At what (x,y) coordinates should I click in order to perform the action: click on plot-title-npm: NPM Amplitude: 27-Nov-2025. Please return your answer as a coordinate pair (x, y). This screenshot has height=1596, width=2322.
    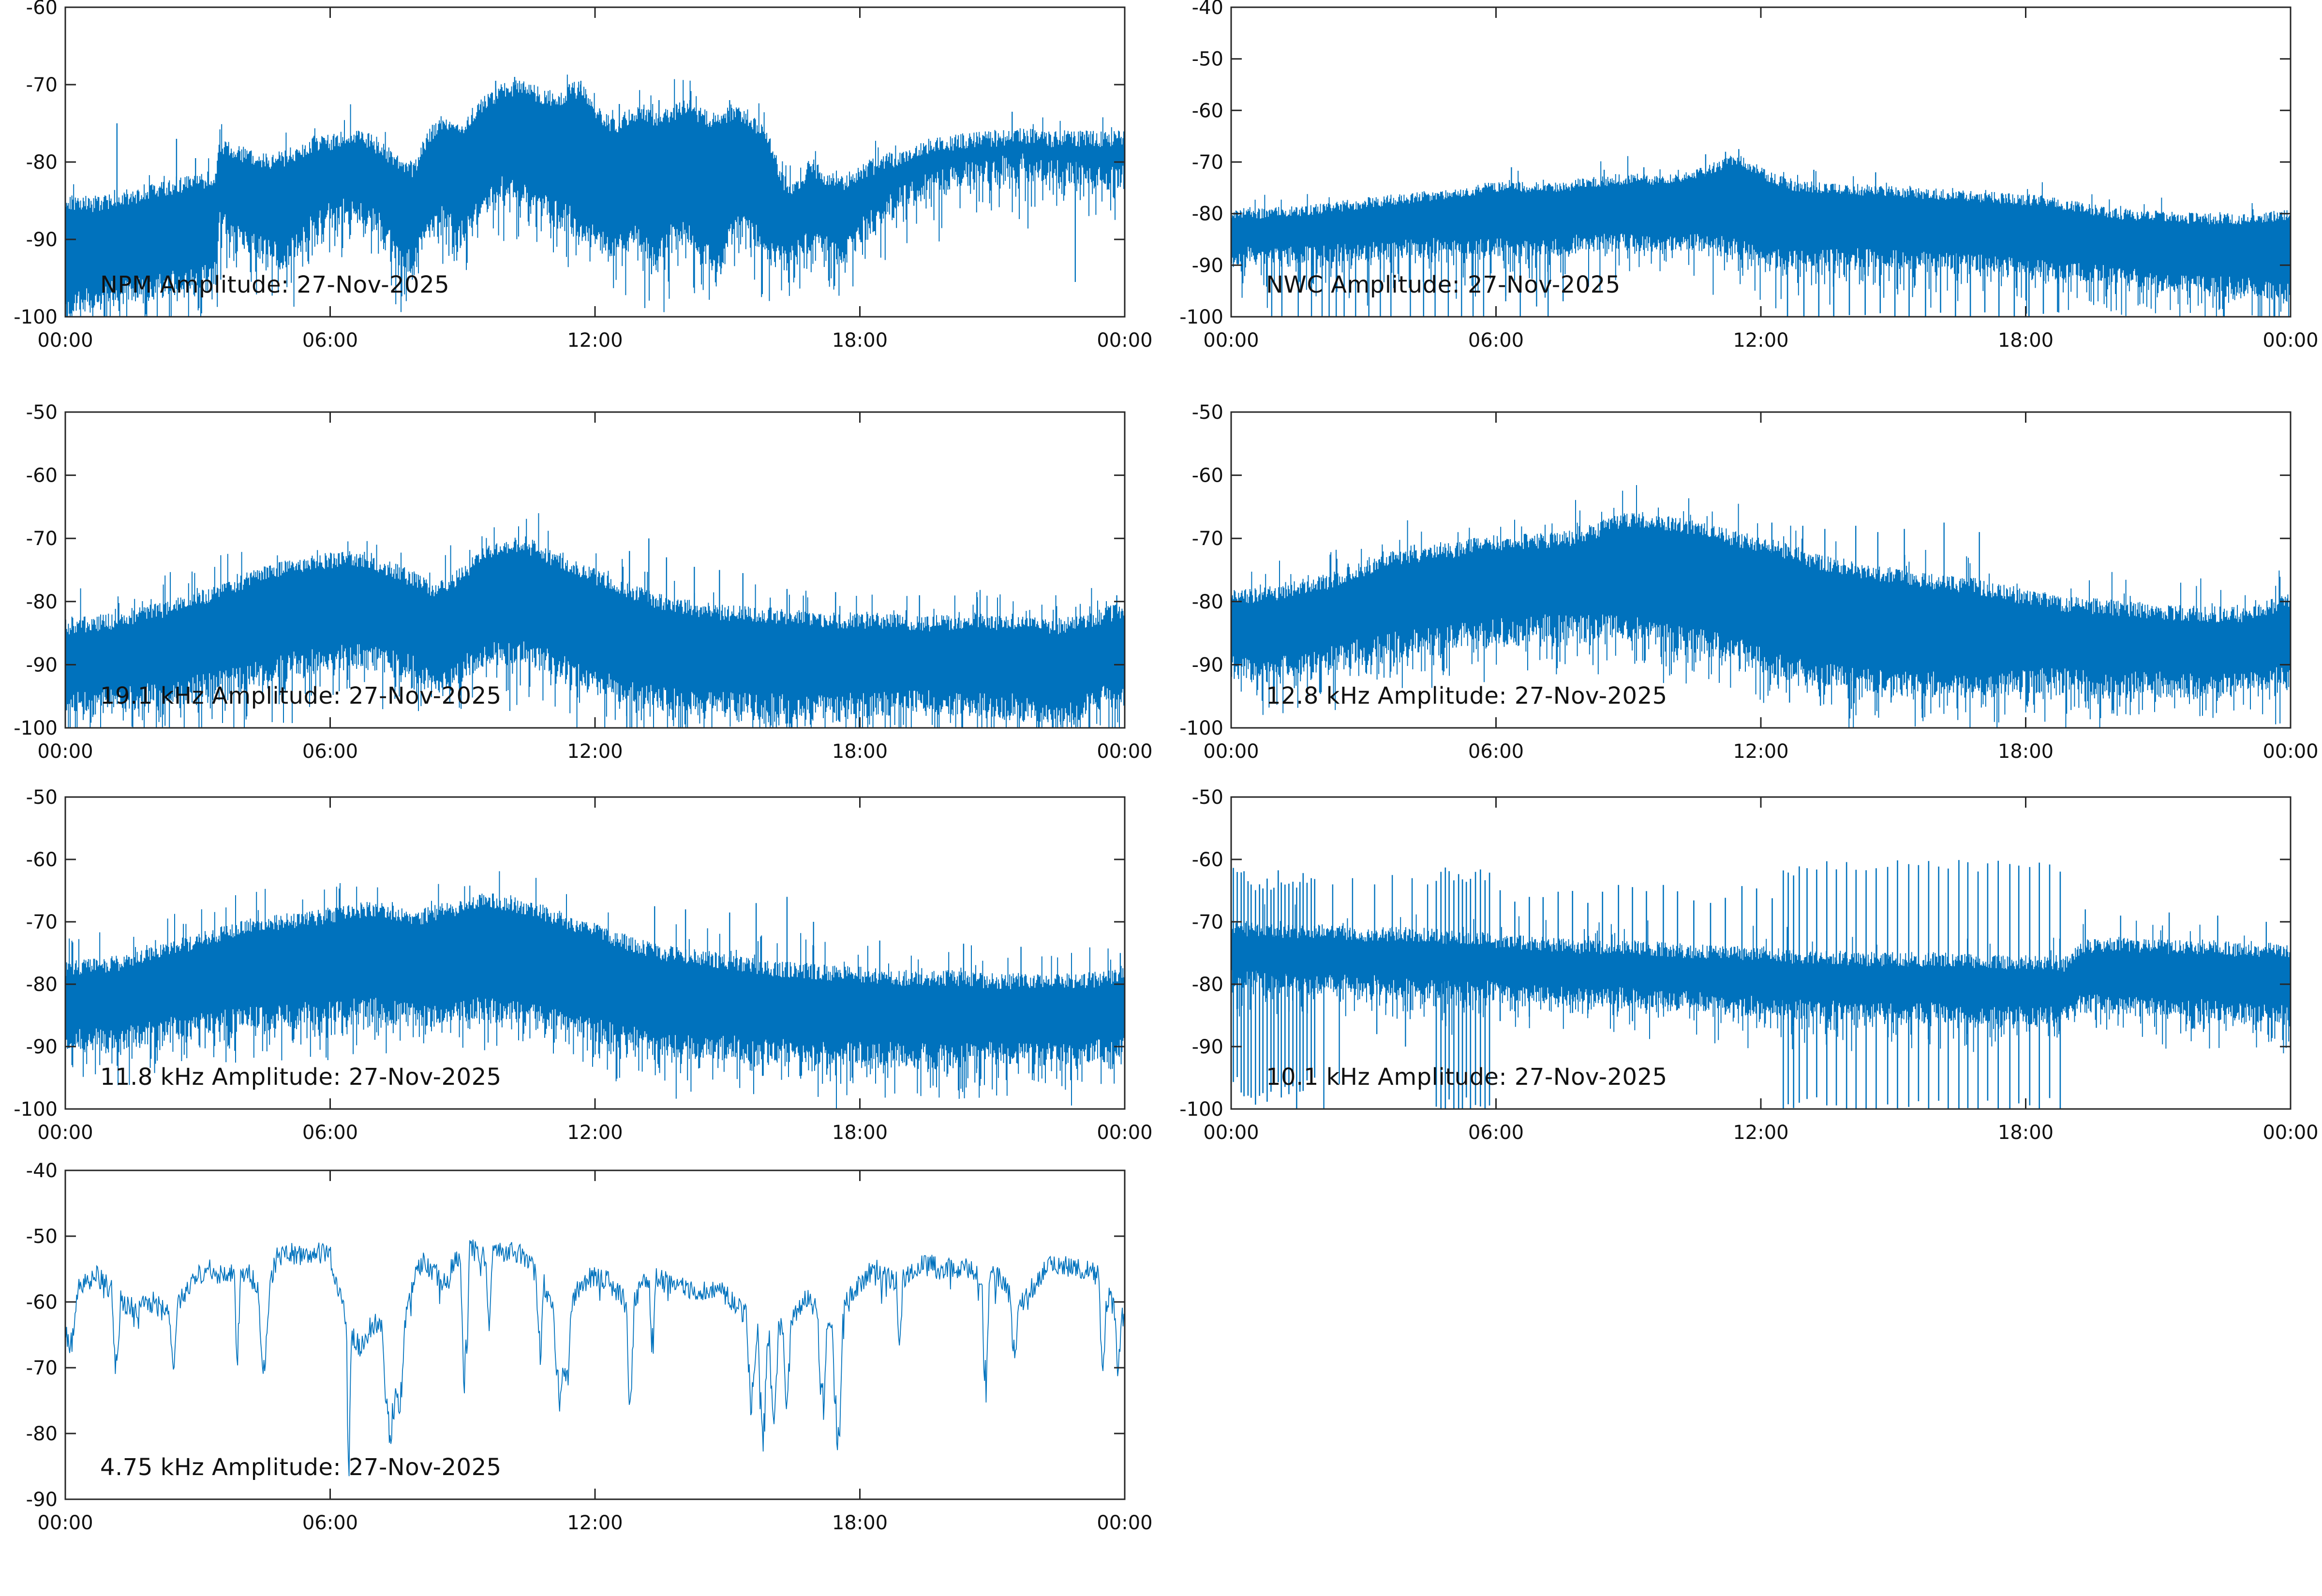
    Looking at the image, I should click on (275, 284).